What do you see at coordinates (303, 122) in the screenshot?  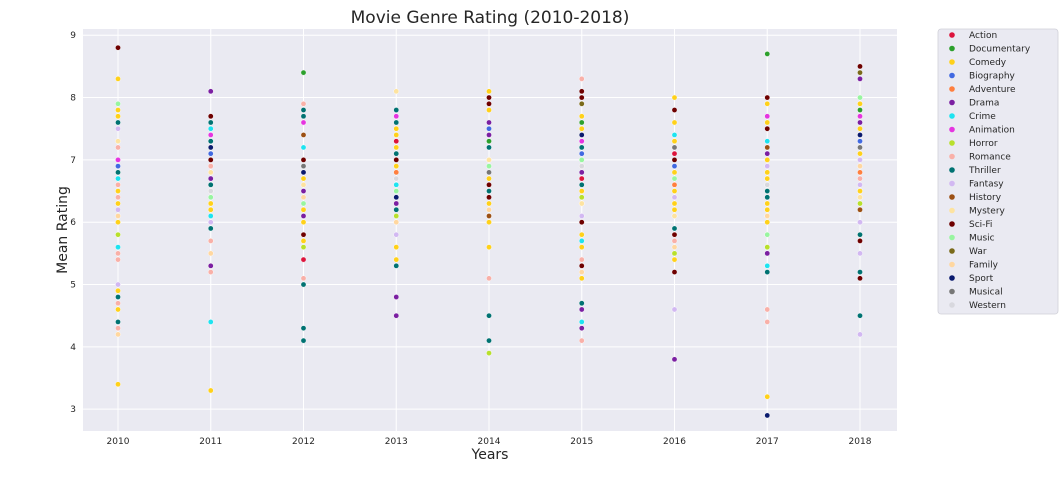 I see `data-point-animation` at bounding box center [303, 122].